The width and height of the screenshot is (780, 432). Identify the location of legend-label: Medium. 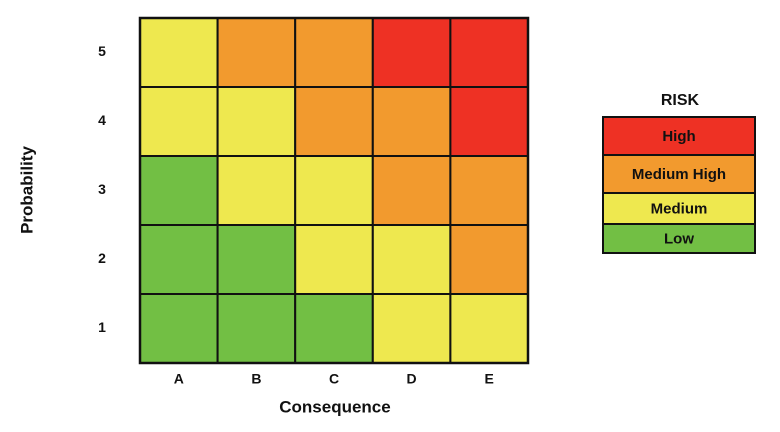
(679, 208).